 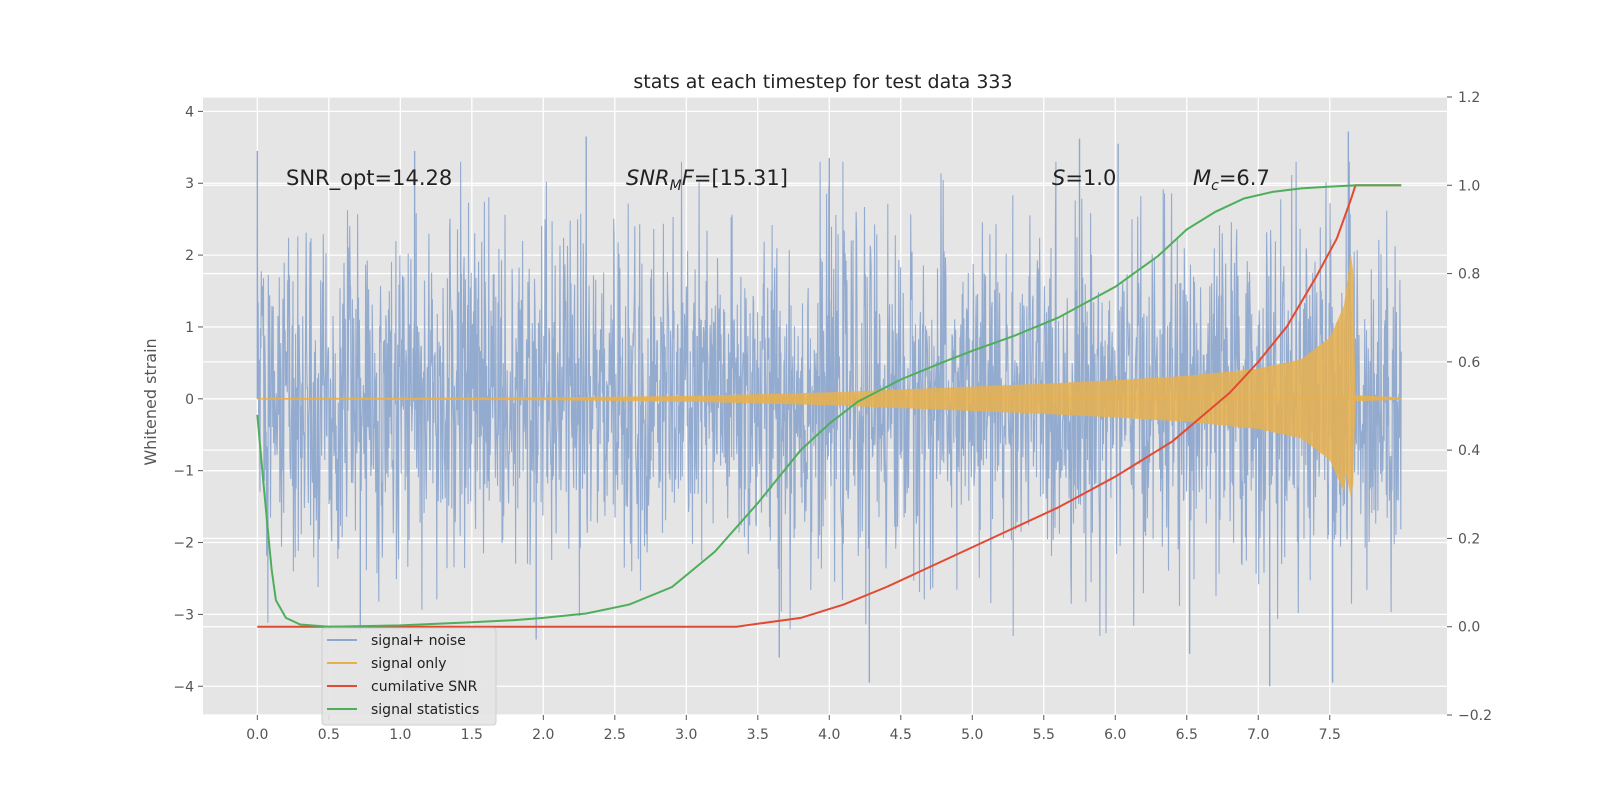 I want to click on x-tick-label: 4.0, so click(x=829, y=735).